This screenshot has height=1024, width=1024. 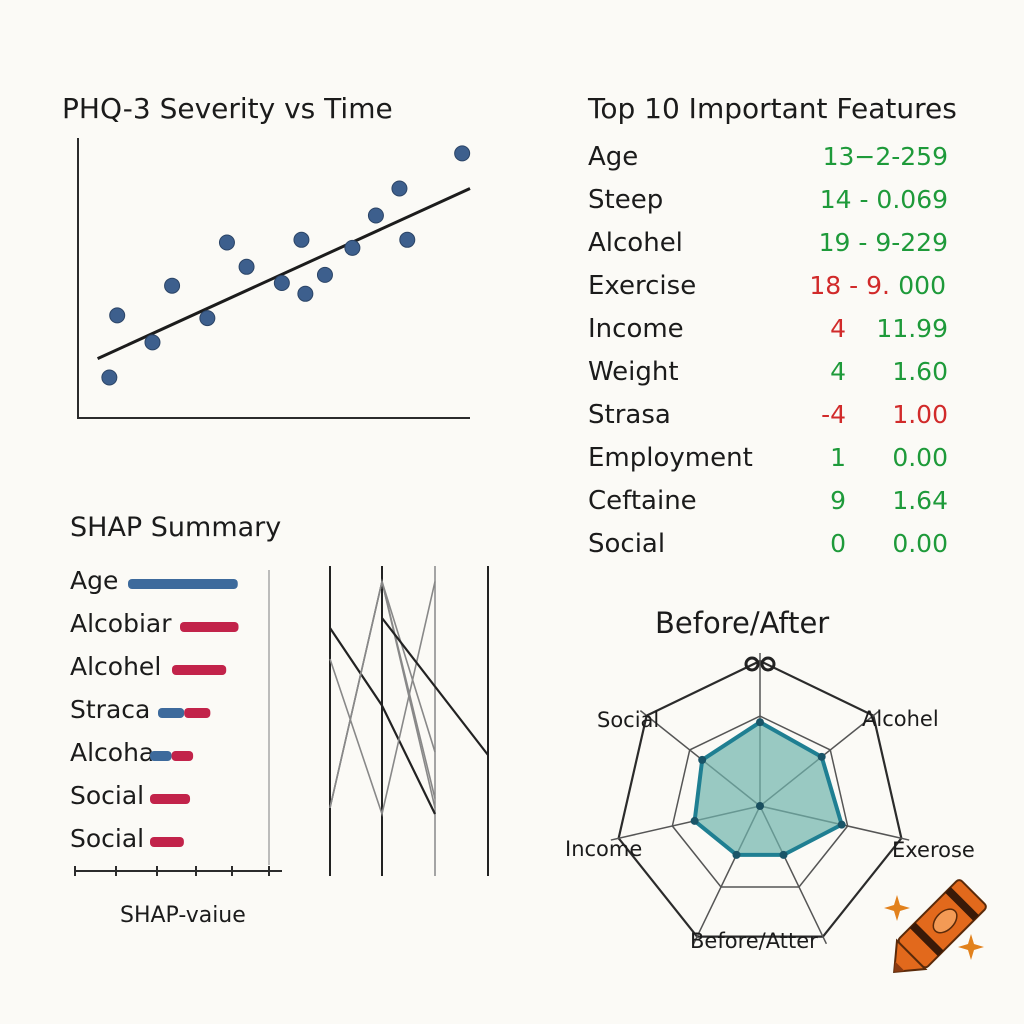 I want to click on feature-value-a: 1, so click(x=838, y=457).